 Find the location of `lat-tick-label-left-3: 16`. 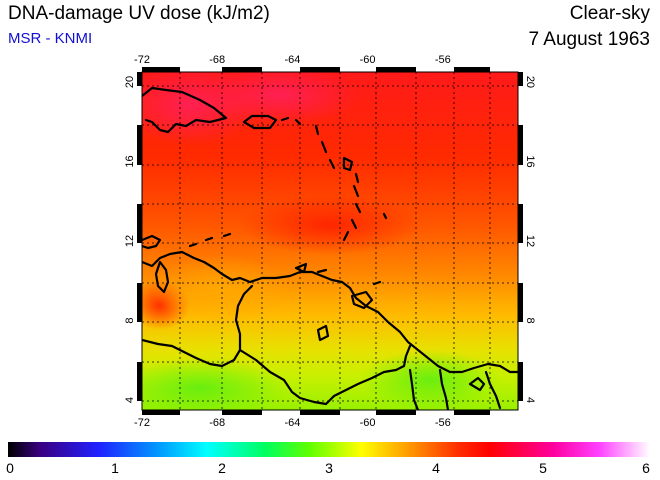

lat-tick-label-left-3: 16 is located at coordinates (130, 161).